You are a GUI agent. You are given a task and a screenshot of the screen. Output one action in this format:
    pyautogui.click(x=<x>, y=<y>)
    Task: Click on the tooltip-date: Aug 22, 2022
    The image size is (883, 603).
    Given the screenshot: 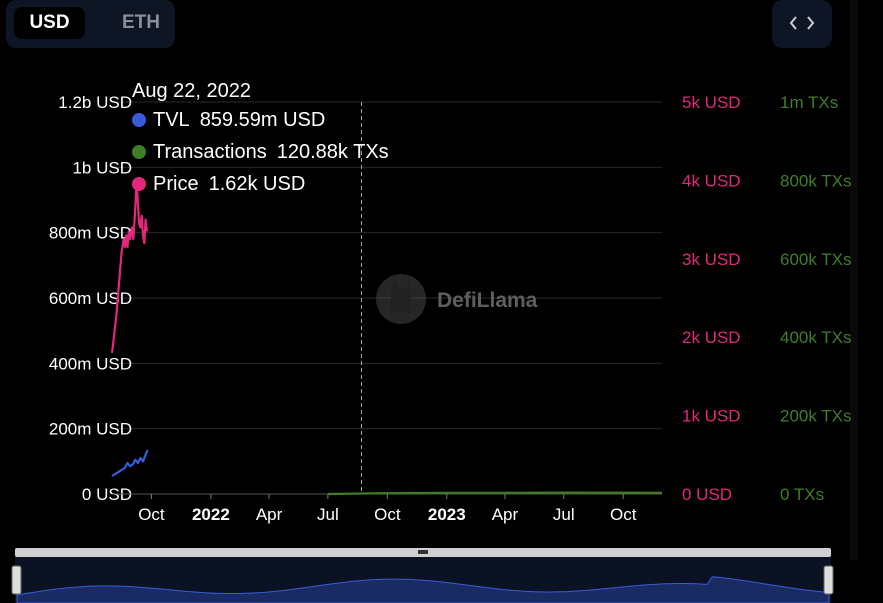 What is the action you would take?
    pyautogui.click(x=191, y=91)
    